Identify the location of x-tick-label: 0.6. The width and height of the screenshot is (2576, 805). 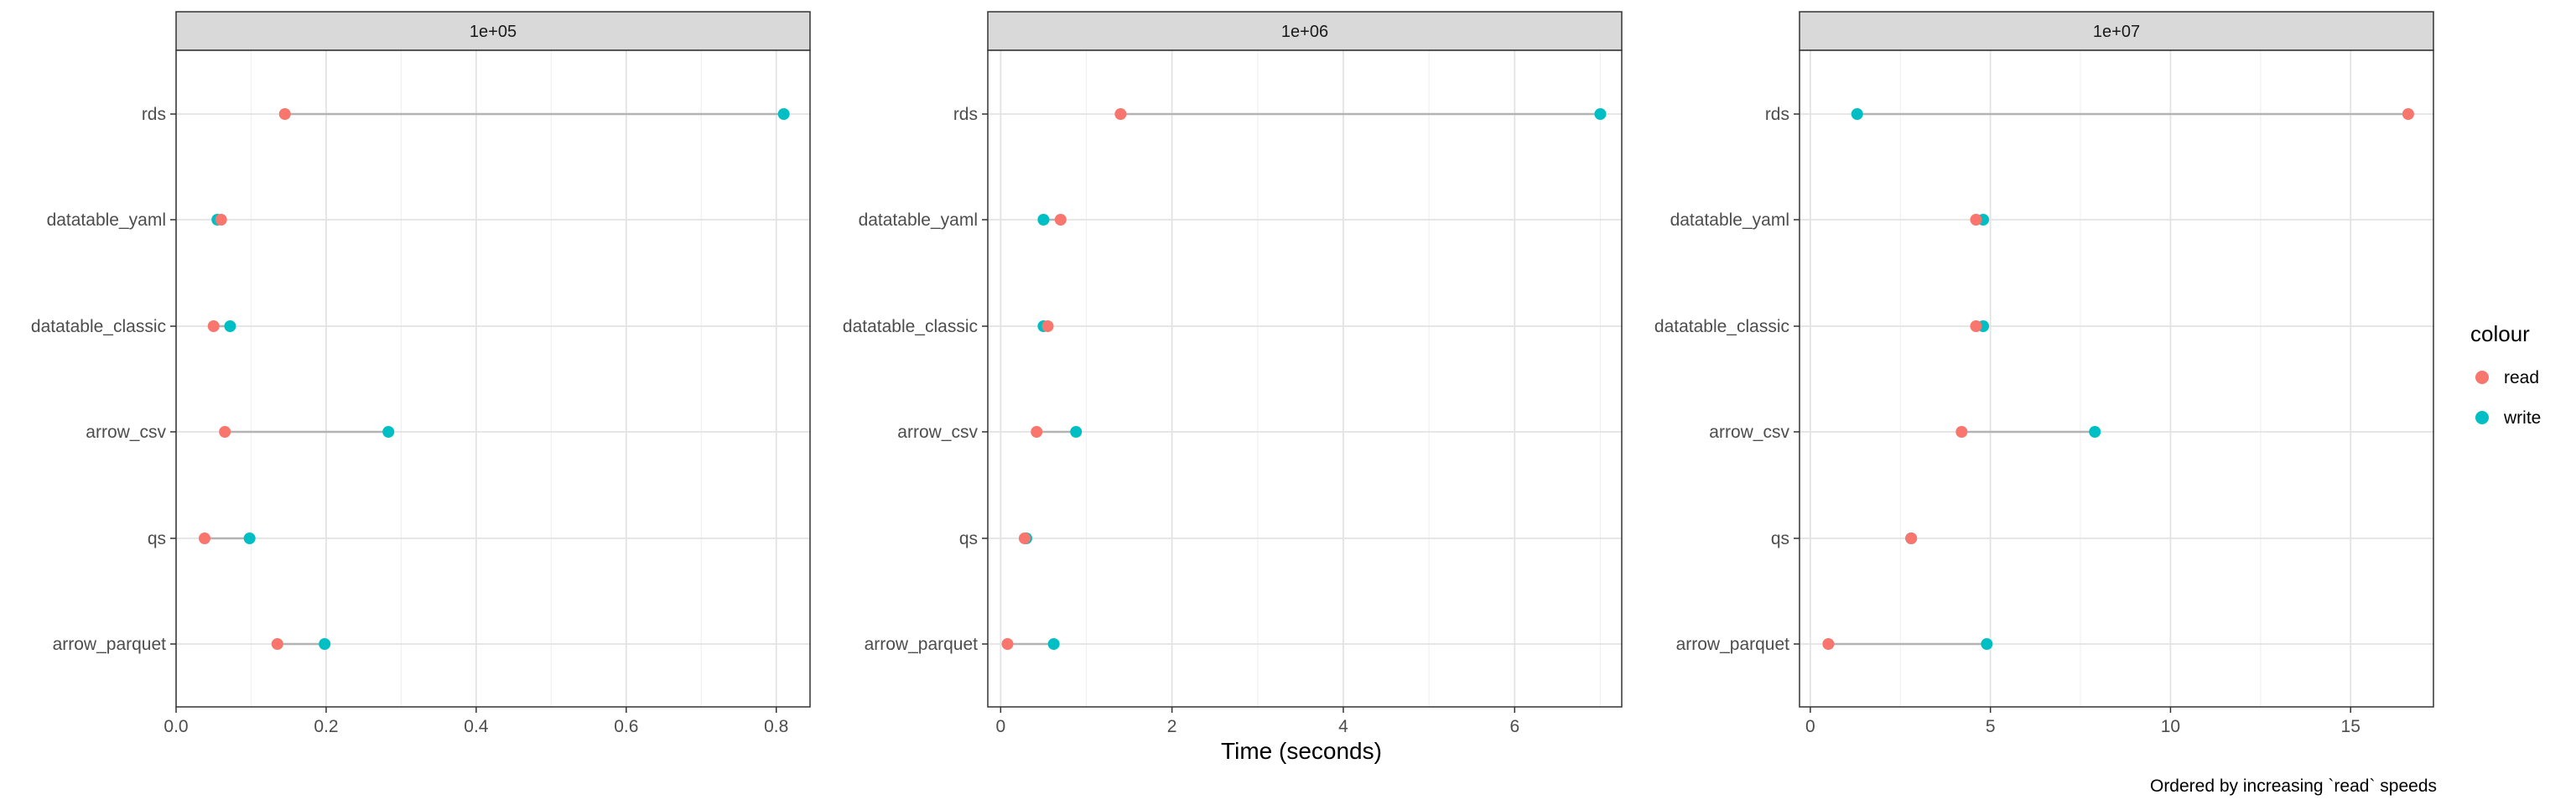
(626, 726).